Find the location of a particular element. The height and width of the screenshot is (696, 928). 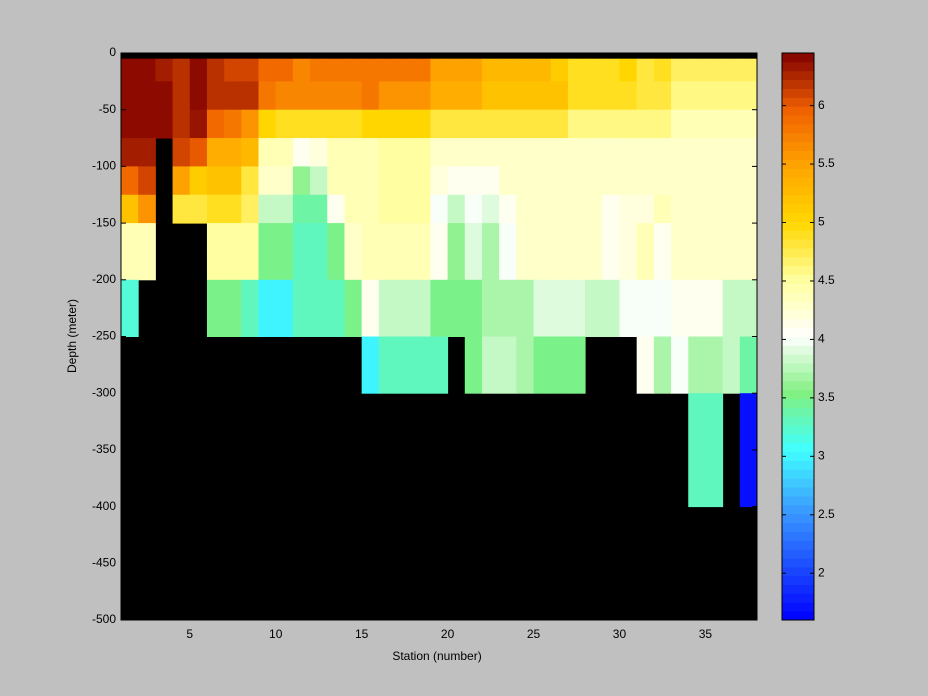

colorbar-tick-label: 4 is located at coordinates (821, 339).